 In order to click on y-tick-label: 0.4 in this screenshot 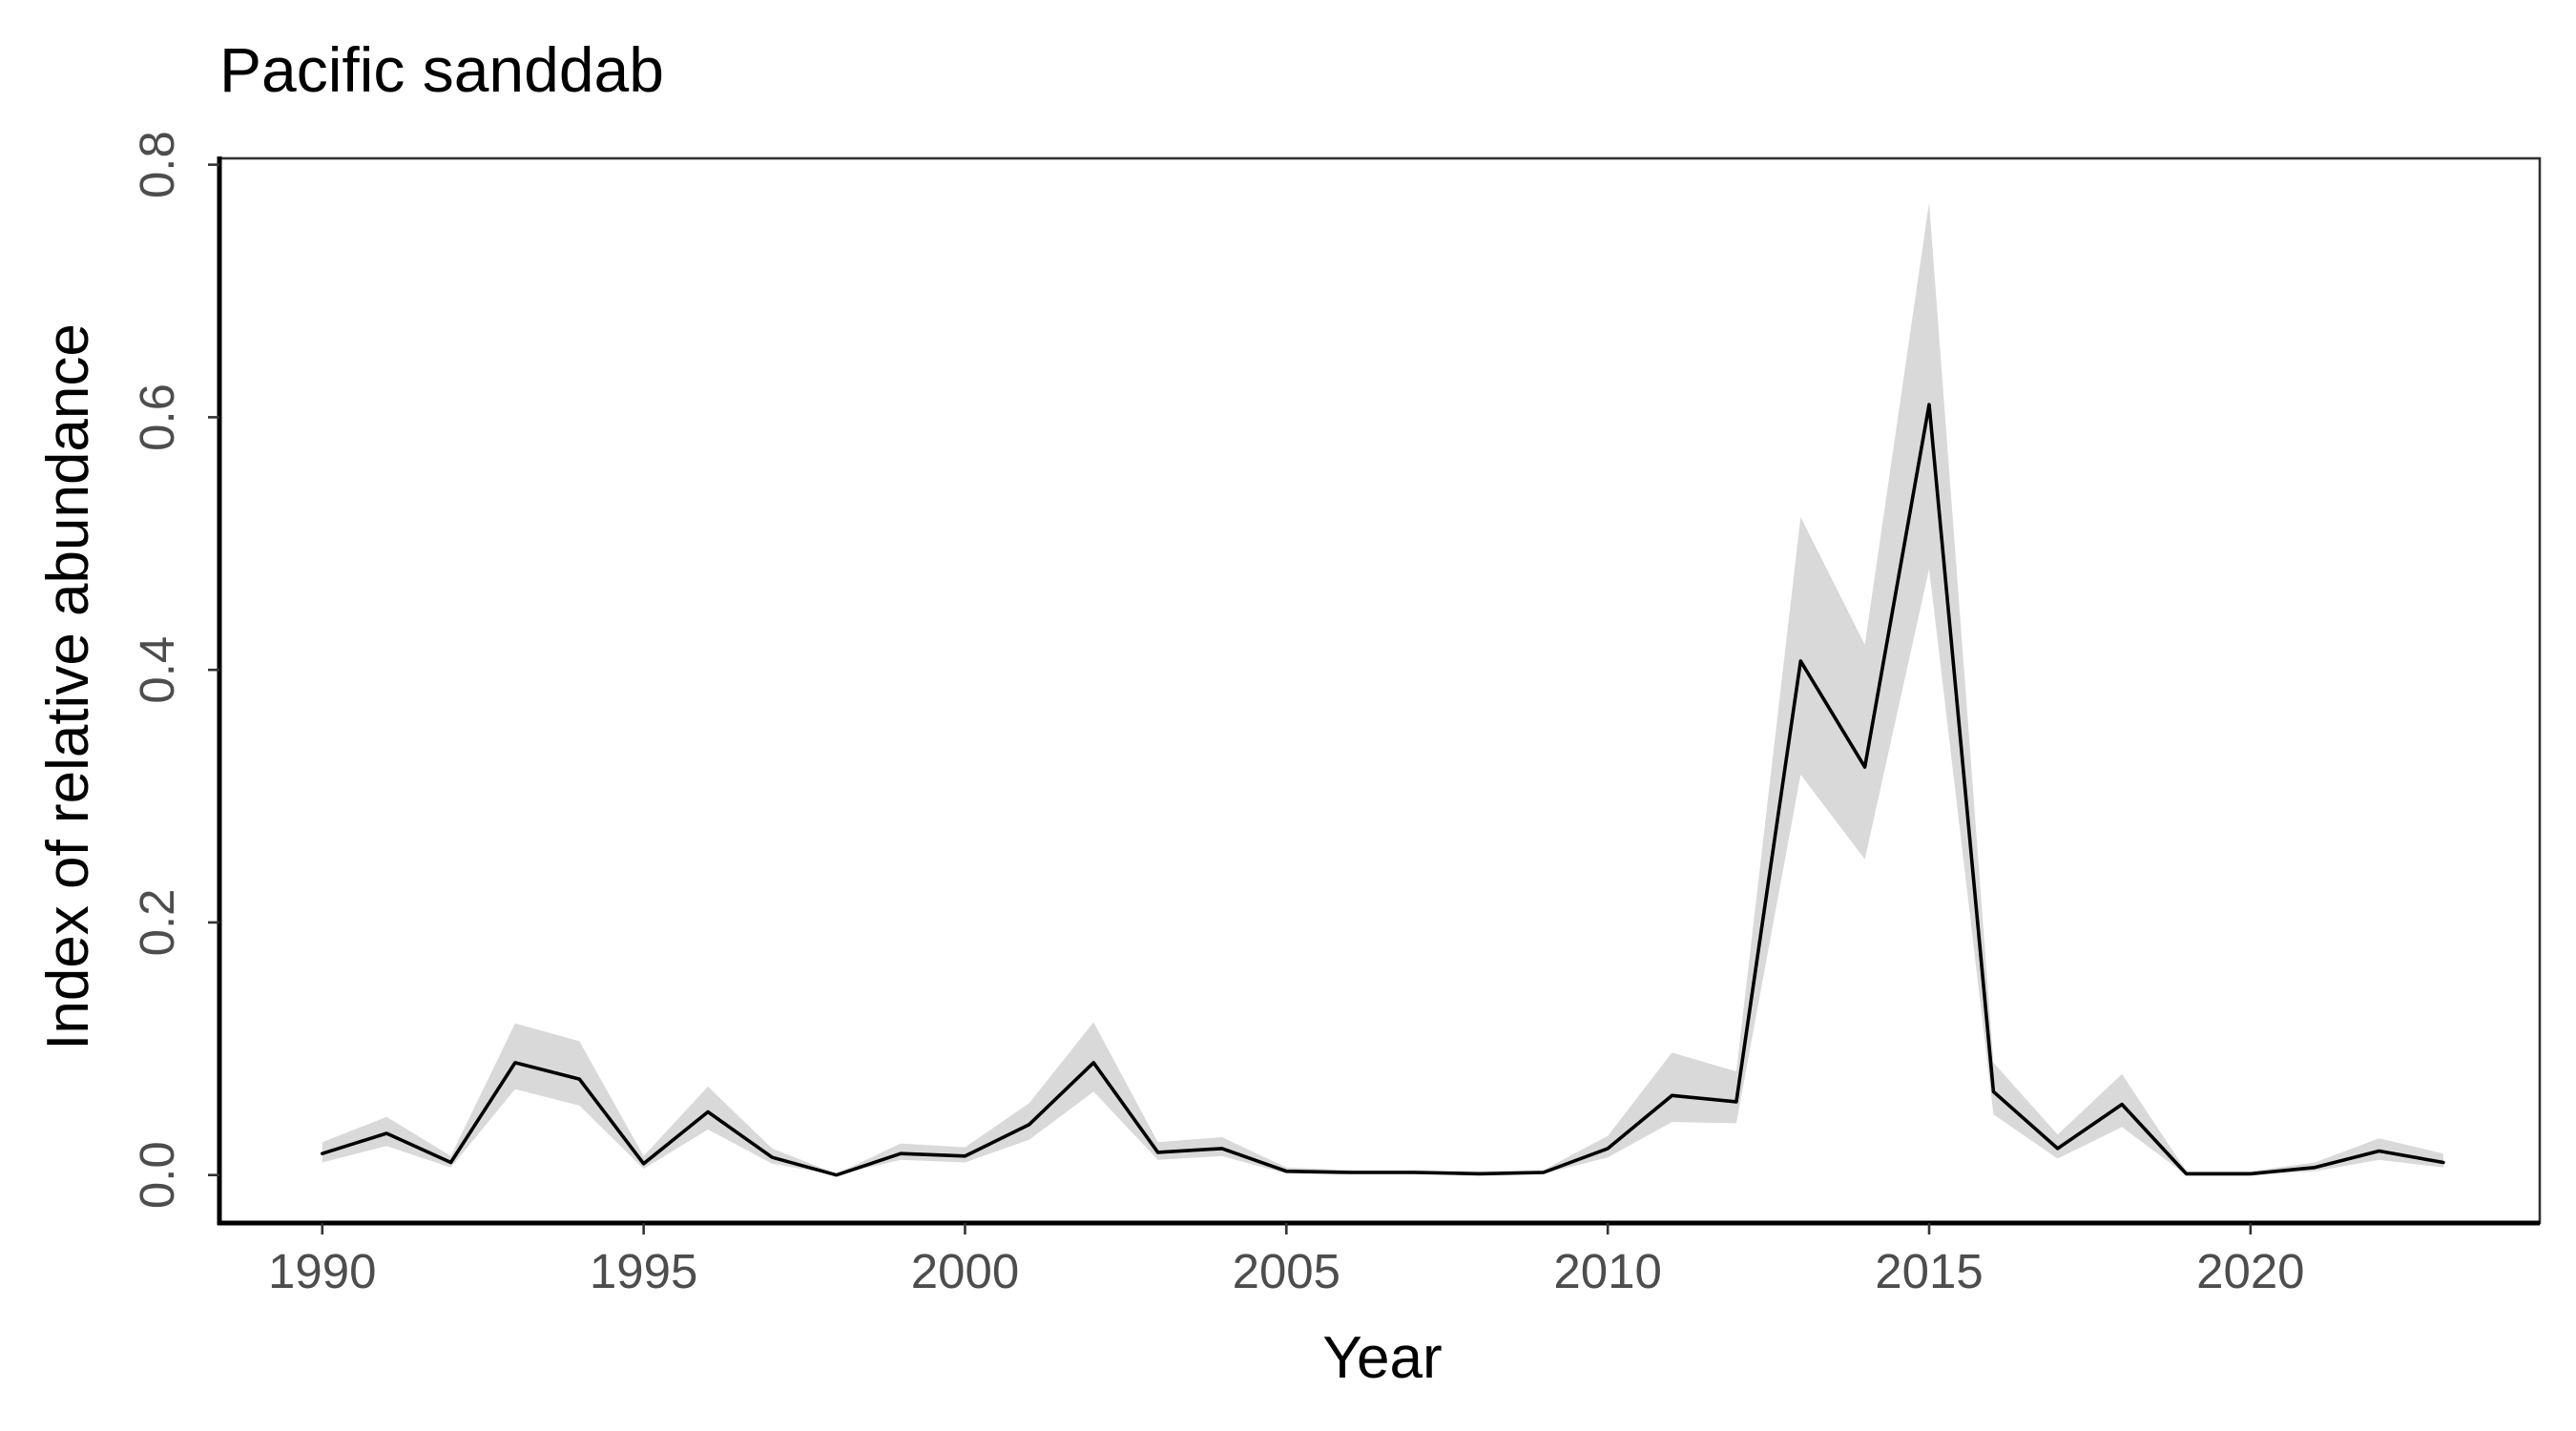, I will do `click(157, 670)`.